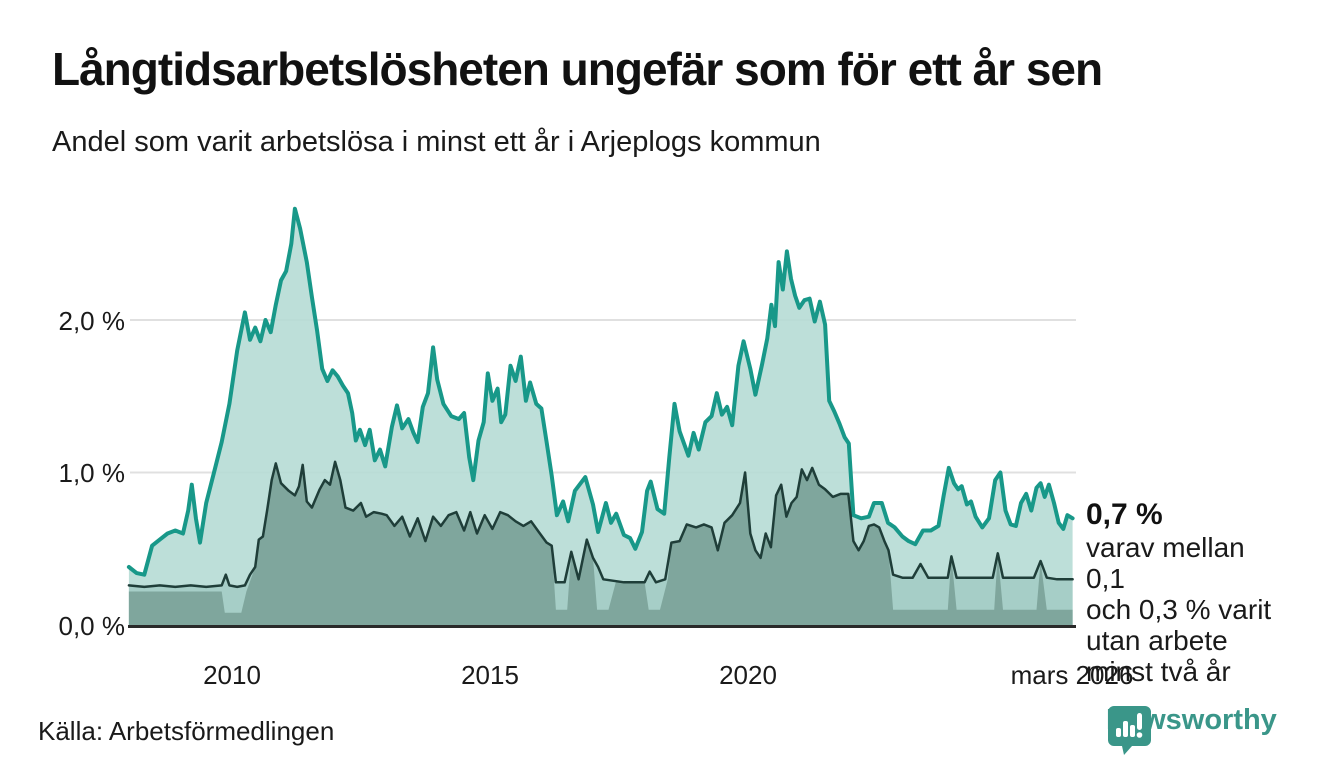  I want to click on x-axis-tick-label: 2010, so click(232, 675).